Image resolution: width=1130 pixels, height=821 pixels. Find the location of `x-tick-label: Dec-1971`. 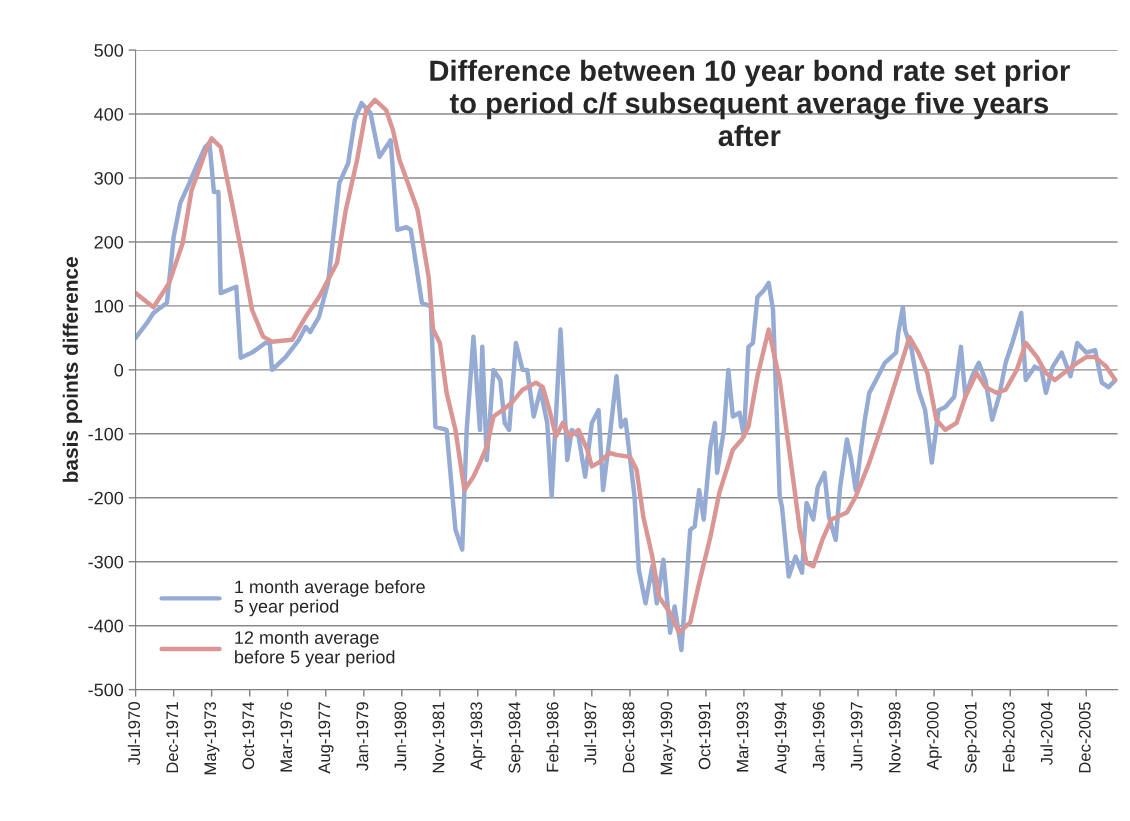

x-tick-label: Dec-1971 is located at coordinates (172, 737).